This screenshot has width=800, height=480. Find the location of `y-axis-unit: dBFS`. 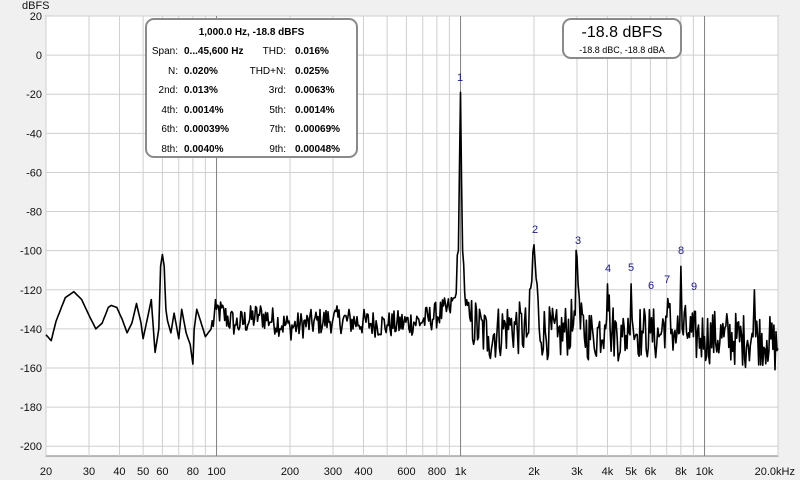

y-axis-unit: dBFS is located at coordinates (36, 6).